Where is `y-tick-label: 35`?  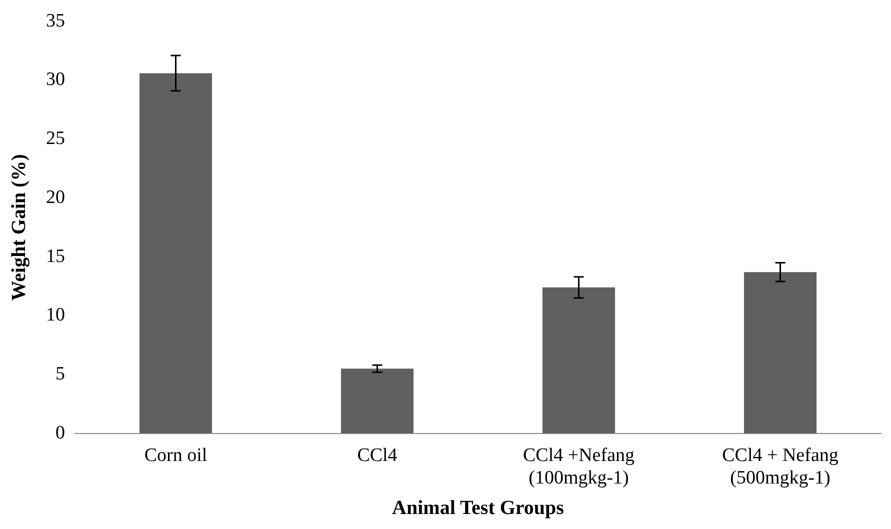
y-tick-label: 35 is located at coordinates (55, 21).